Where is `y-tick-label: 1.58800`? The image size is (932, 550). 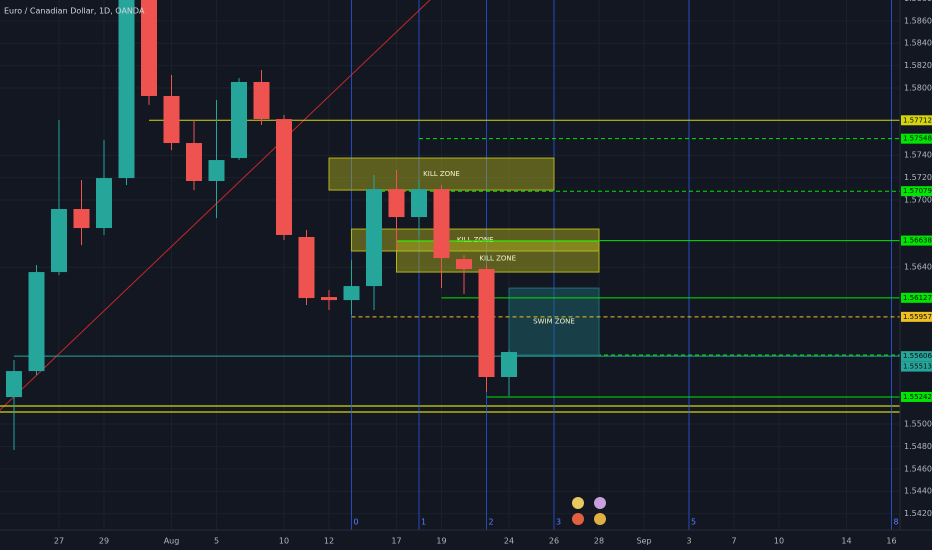 y-tick-label: 1.58800 is located at coordinates (918, 1).